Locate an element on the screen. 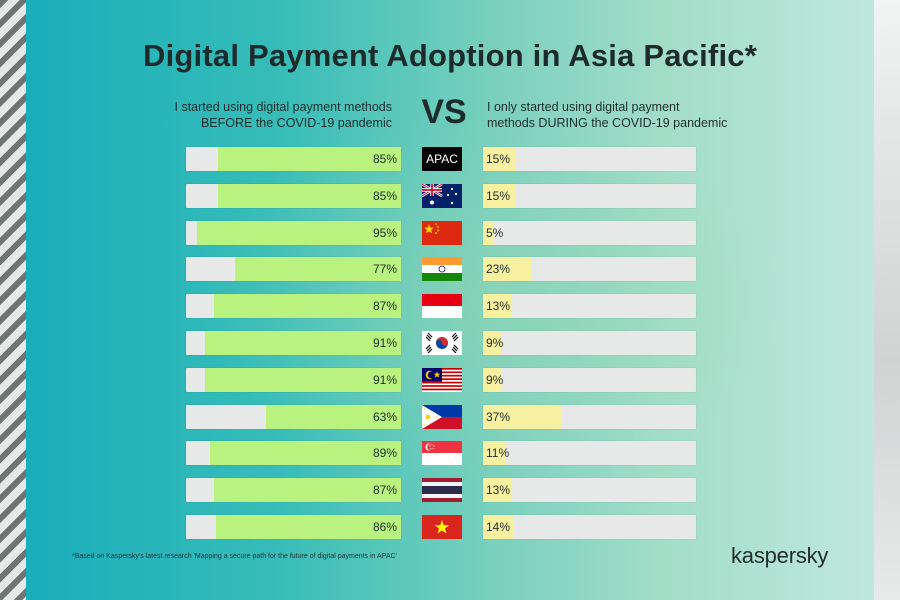  during-bar-china is located at coordinates (488, 232).